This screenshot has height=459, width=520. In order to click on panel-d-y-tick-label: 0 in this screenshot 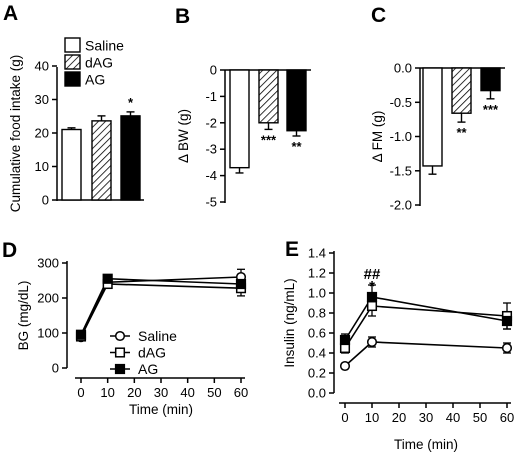, I will do `click(55, 368)`.